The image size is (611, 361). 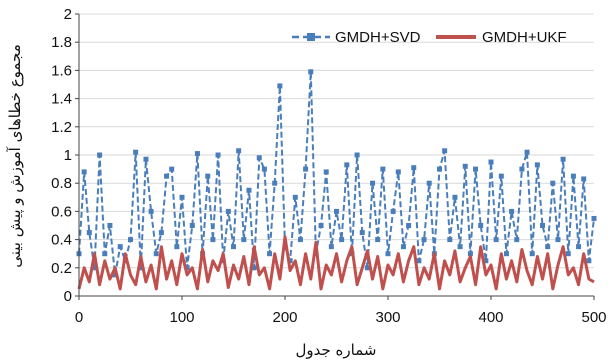 I want to click on y-tick-label: 0, so click(x=68, y=296).